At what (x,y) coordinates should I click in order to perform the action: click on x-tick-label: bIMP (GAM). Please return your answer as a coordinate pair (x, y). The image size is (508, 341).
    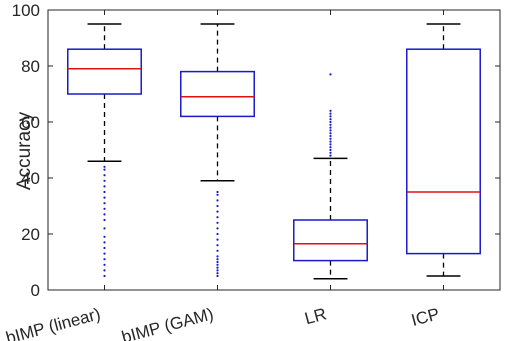
    Looking at the image, I should click on (168, 322).